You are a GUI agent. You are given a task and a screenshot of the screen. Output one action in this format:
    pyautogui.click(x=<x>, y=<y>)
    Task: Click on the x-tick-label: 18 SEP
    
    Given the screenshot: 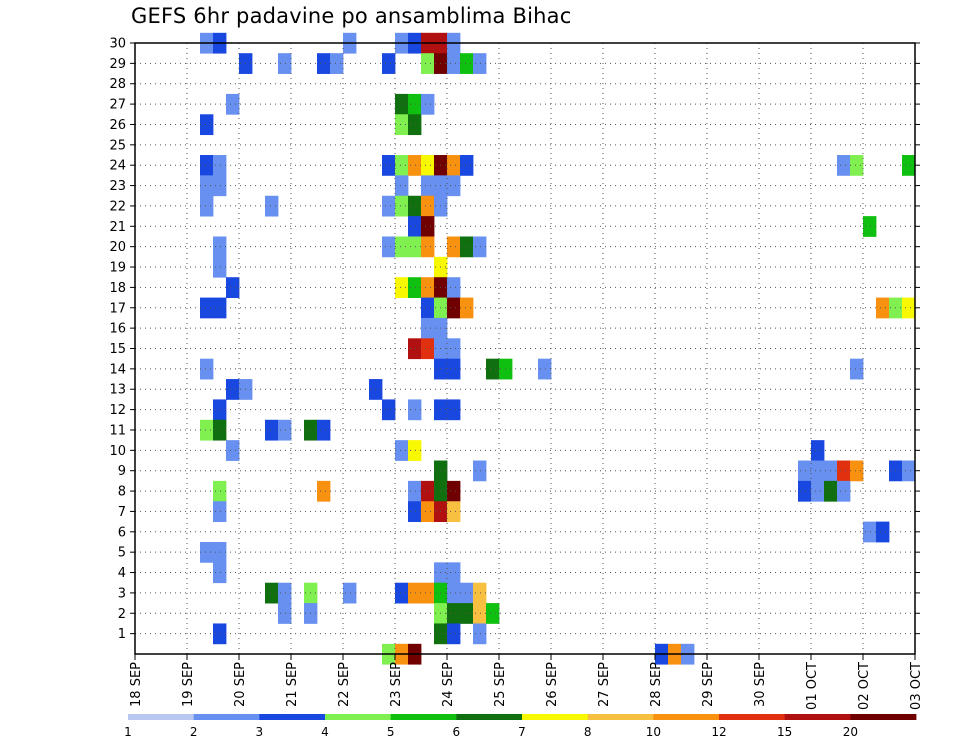 What is the action you would take?
    pyautogui.click(x=136, y=684)
    